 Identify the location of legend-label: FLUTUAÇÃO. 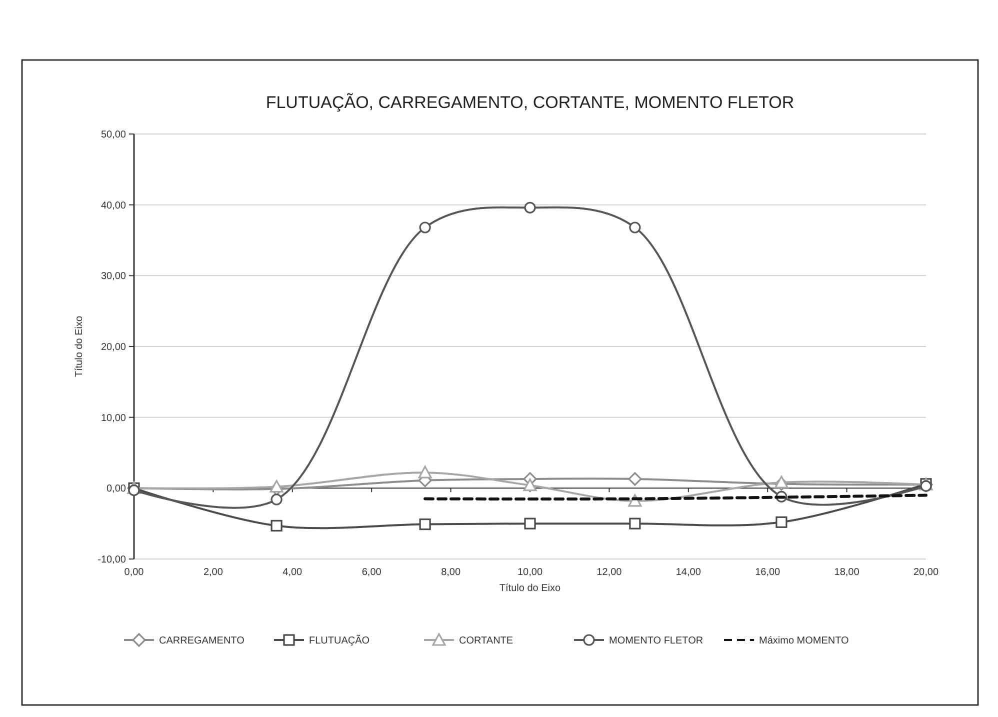
(339, 640).